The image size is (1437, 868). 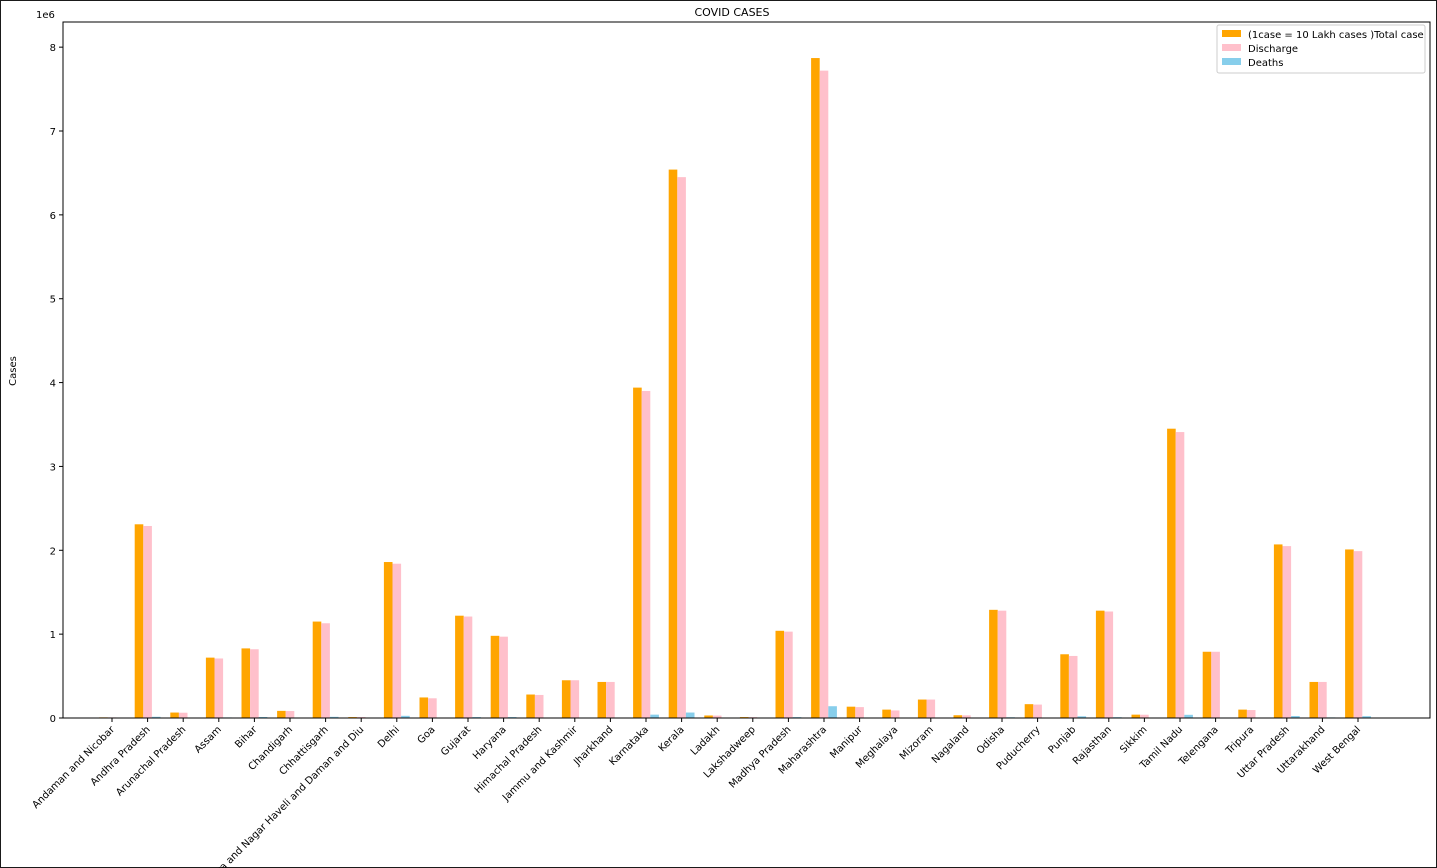 I want to click on x-tick-label: Kerala, so click(x=672, y=739).